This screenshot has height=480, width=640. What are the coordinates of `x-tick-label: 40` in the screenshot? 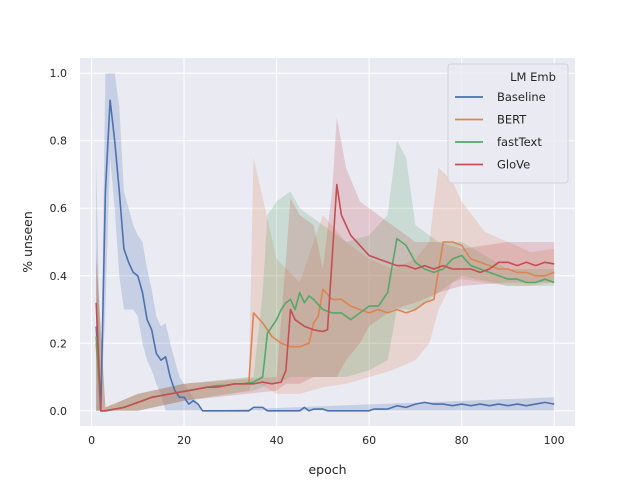 It's located at (277, 440).